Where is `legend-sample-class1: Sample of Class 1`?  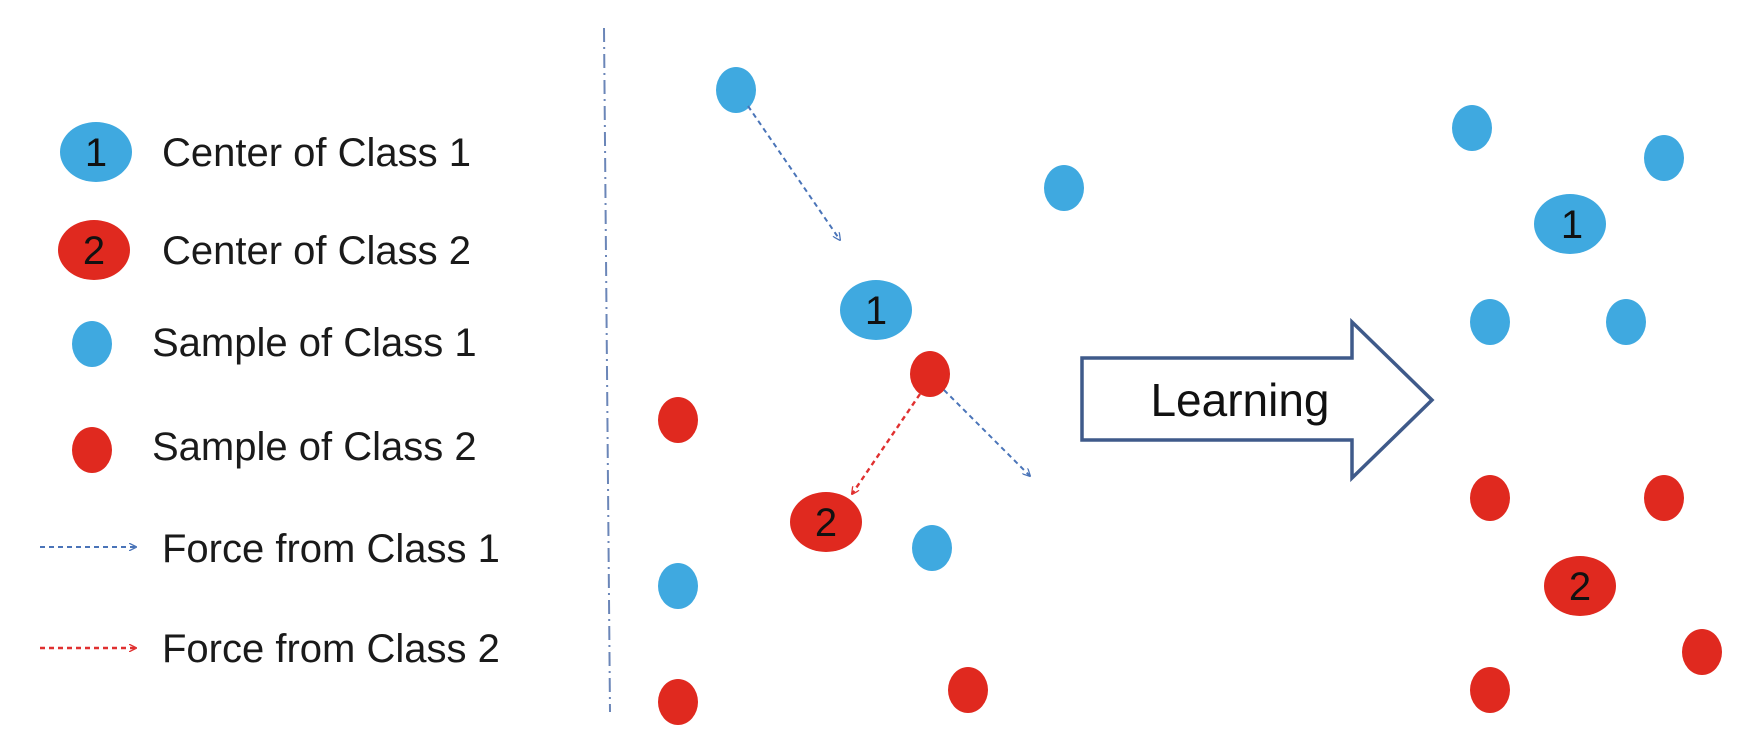 legend-sample-class1: Sample of Class 1 is located at coordinates (274, 344).